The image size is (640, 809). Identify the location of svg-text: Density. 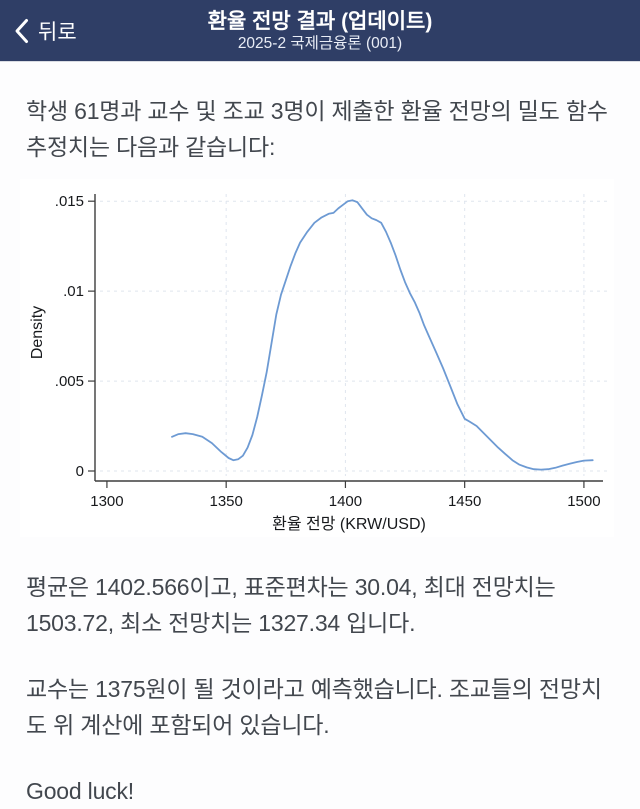
(37, 332).